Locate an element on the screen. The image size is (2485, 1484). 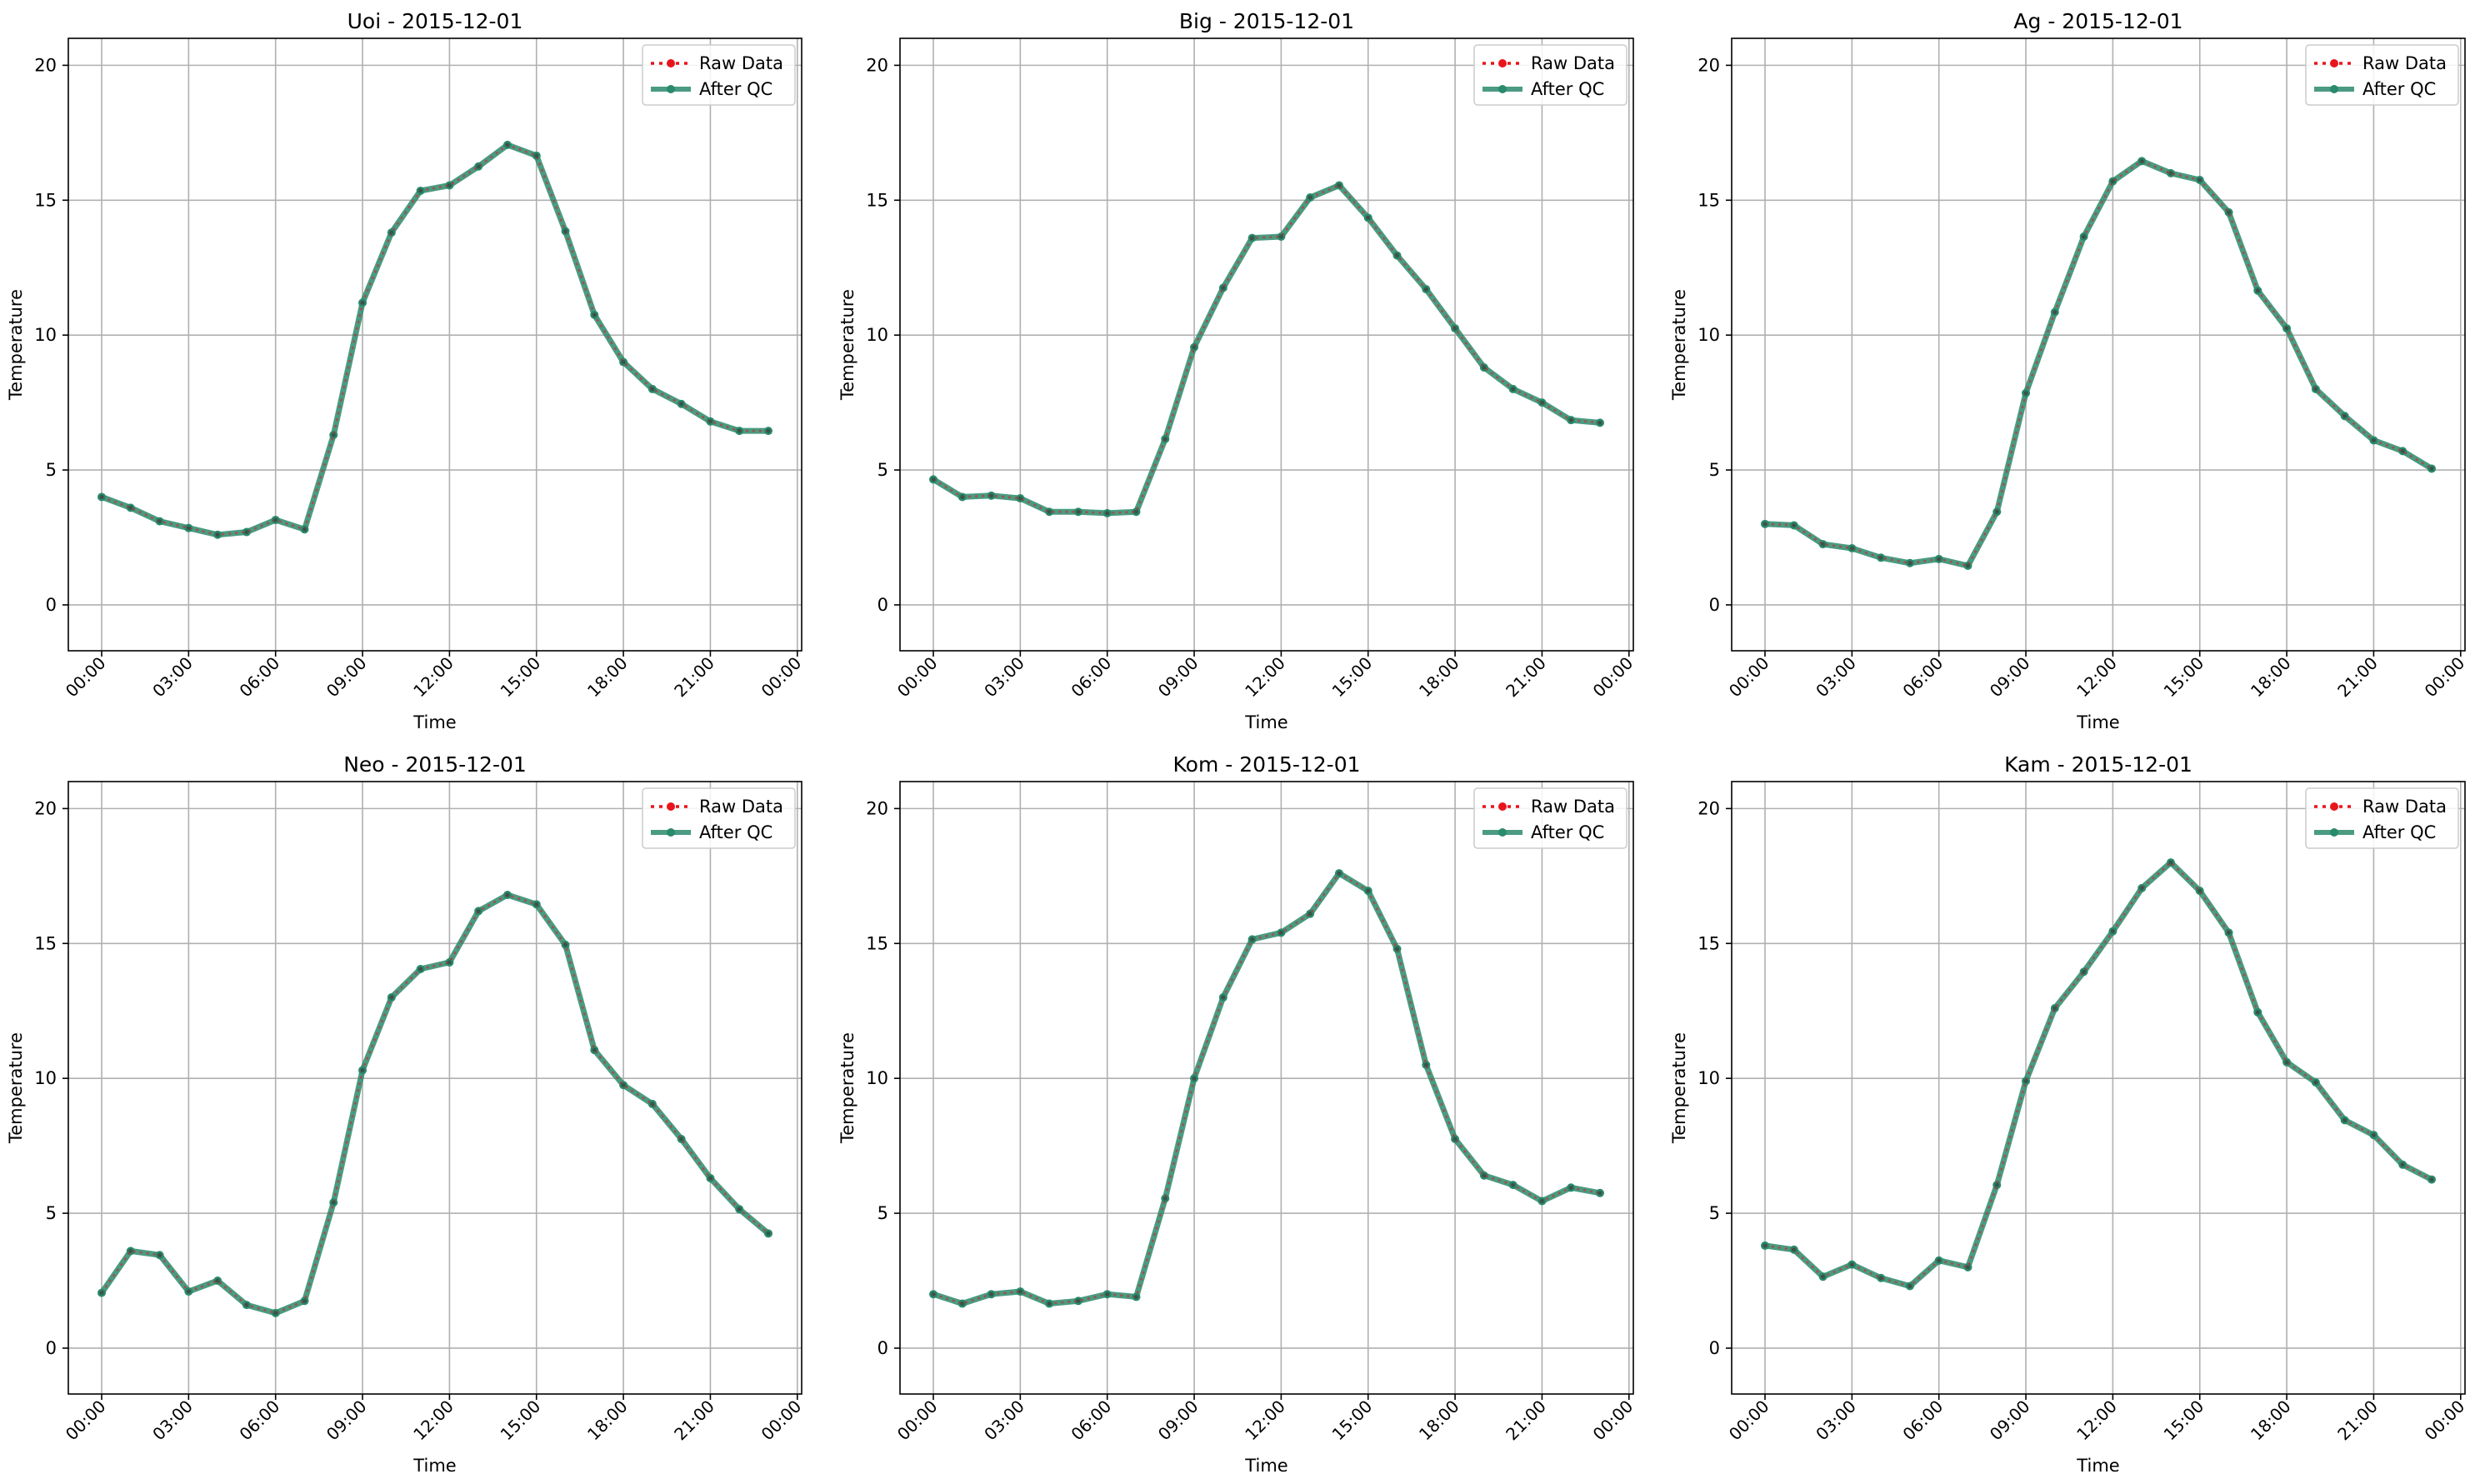
chart-title: Kam - 2015-12-01 is located at coordinates (2098, 764).